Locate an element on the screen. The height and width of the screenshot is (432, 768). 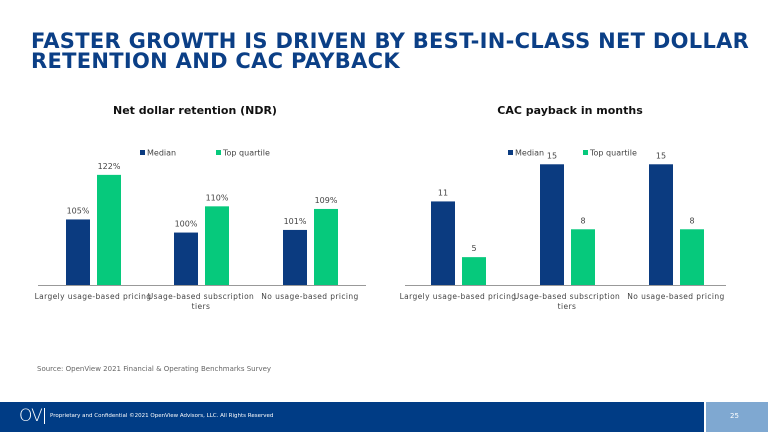
footer-divider is located at coordinates (44, 416).